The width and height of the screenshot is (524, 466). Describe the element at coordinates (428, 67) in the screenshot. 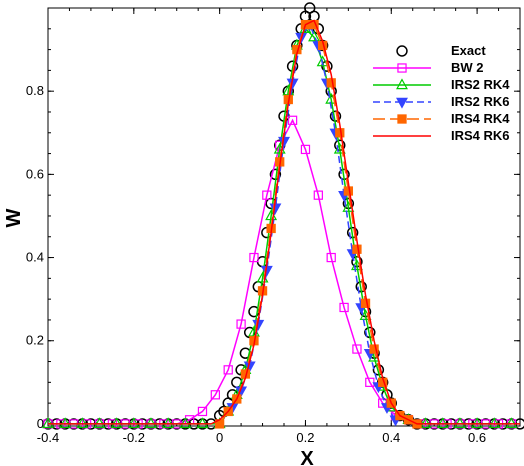

I see `legend-item-1: BW 2` at that location.